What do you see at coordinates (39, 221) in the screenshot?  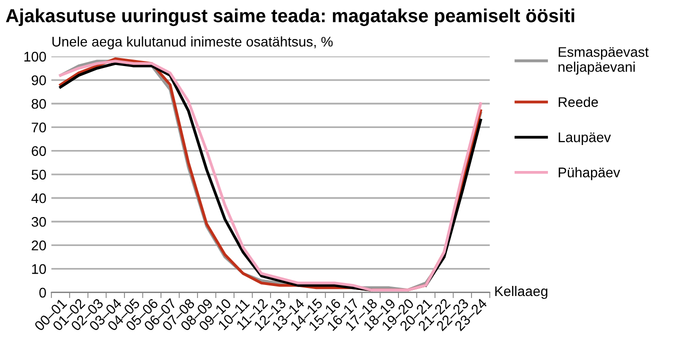 I see `y-tick-label: 30` at bounding box center [39, 221].